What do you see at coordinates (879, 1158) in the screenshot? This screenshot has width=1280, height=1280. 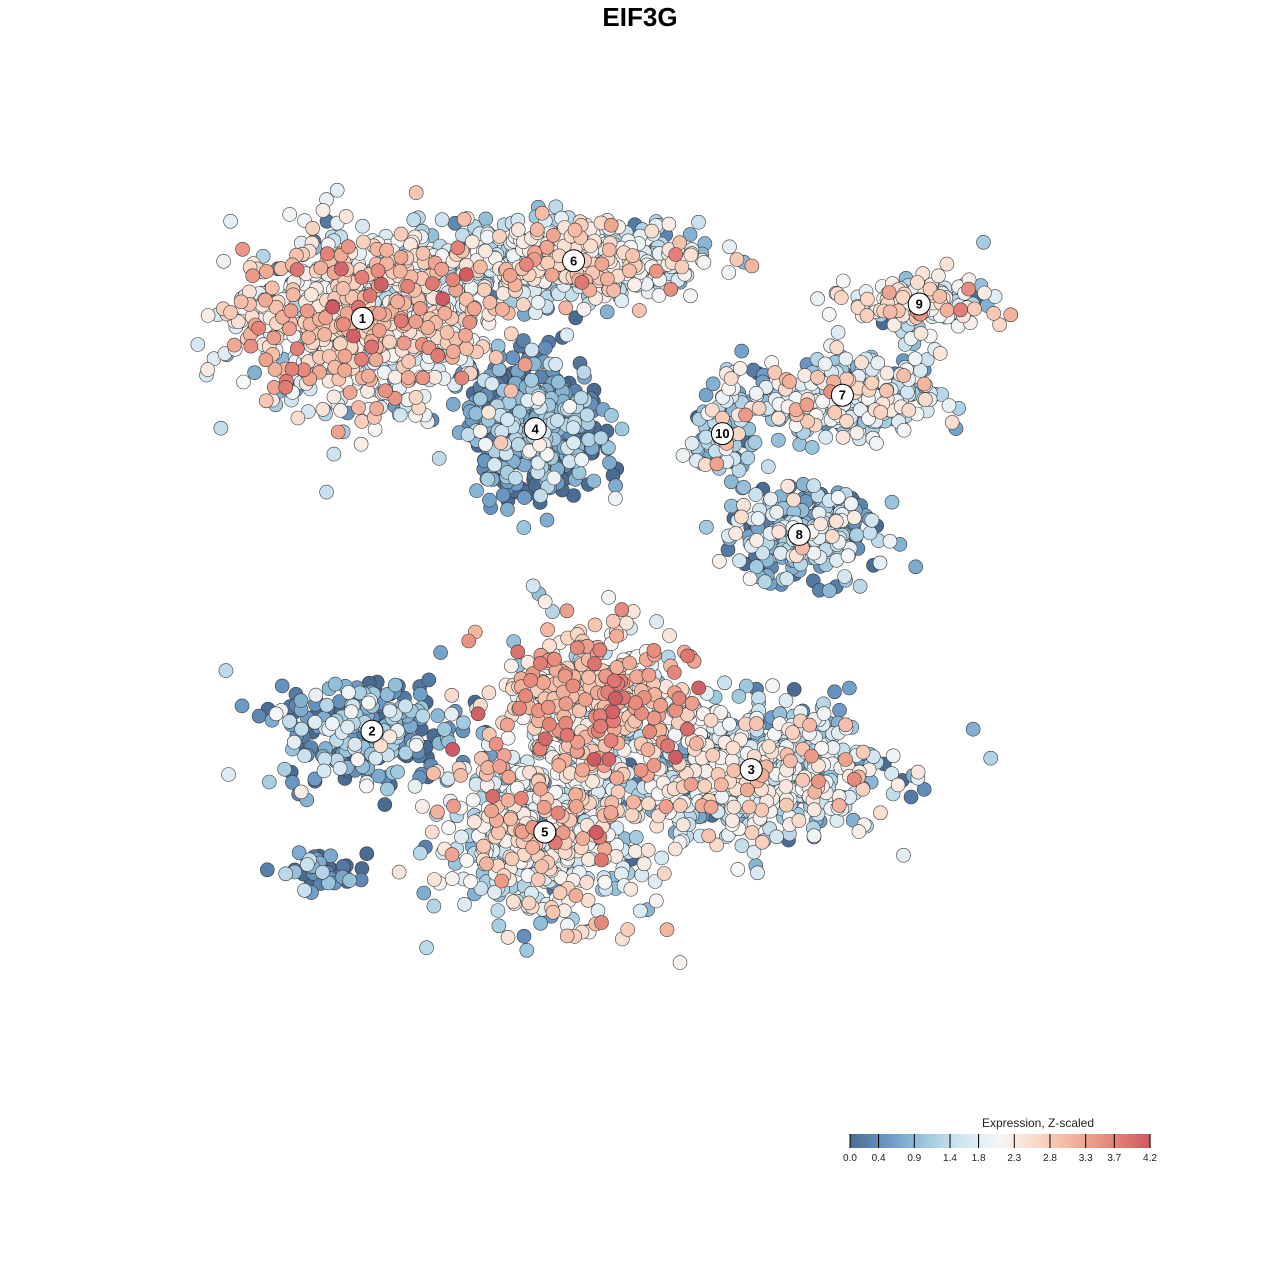 I see `legend-tick-label: 0.4` at bounding box center [879, 1158].